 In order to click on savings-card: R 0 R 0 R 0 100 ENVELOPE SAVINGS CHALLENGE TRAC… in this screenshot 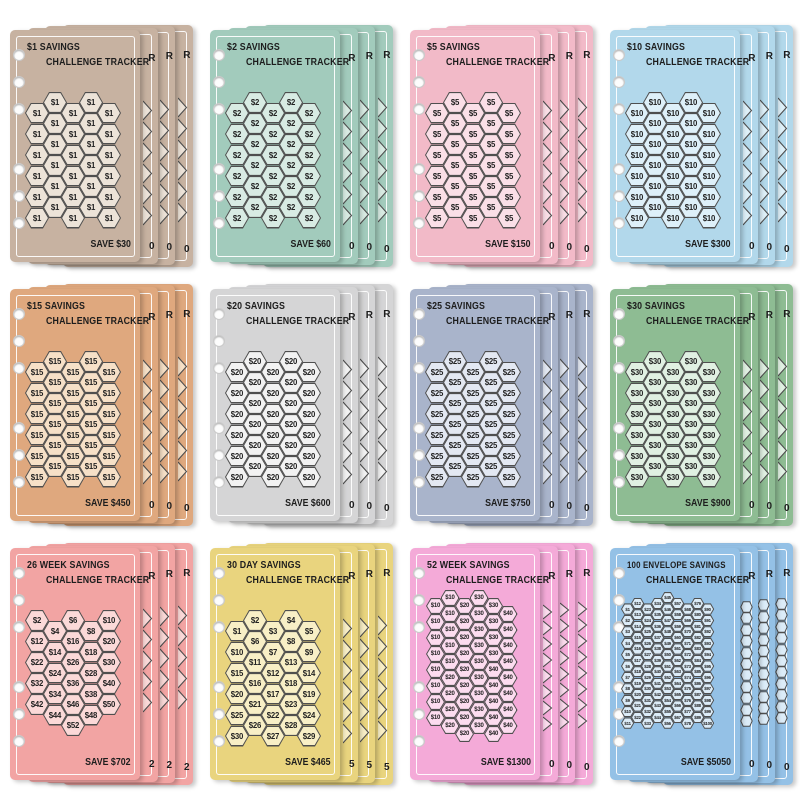, I will do `click(705, 670)`.